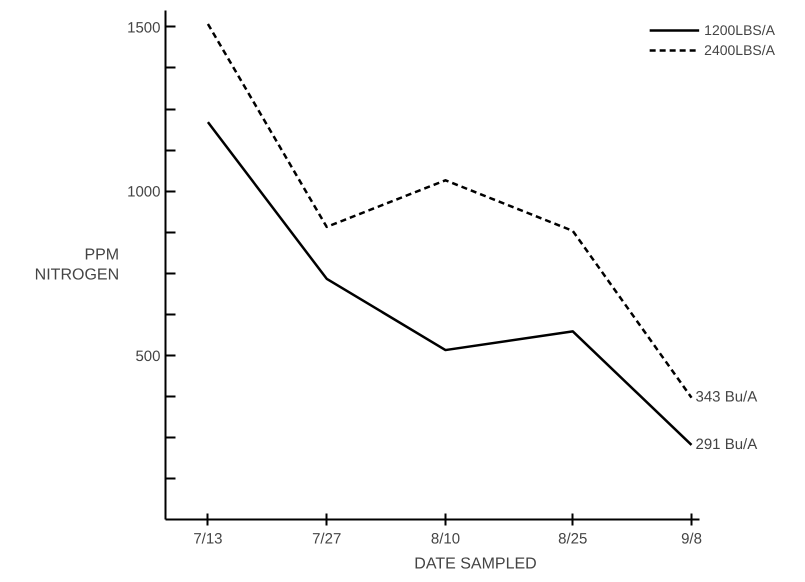 The image size is (805, 582). Describe the element at coordinates (475, 564) in the screenshot. I see `x-axis-title: DATE SAMPLED` at that location.